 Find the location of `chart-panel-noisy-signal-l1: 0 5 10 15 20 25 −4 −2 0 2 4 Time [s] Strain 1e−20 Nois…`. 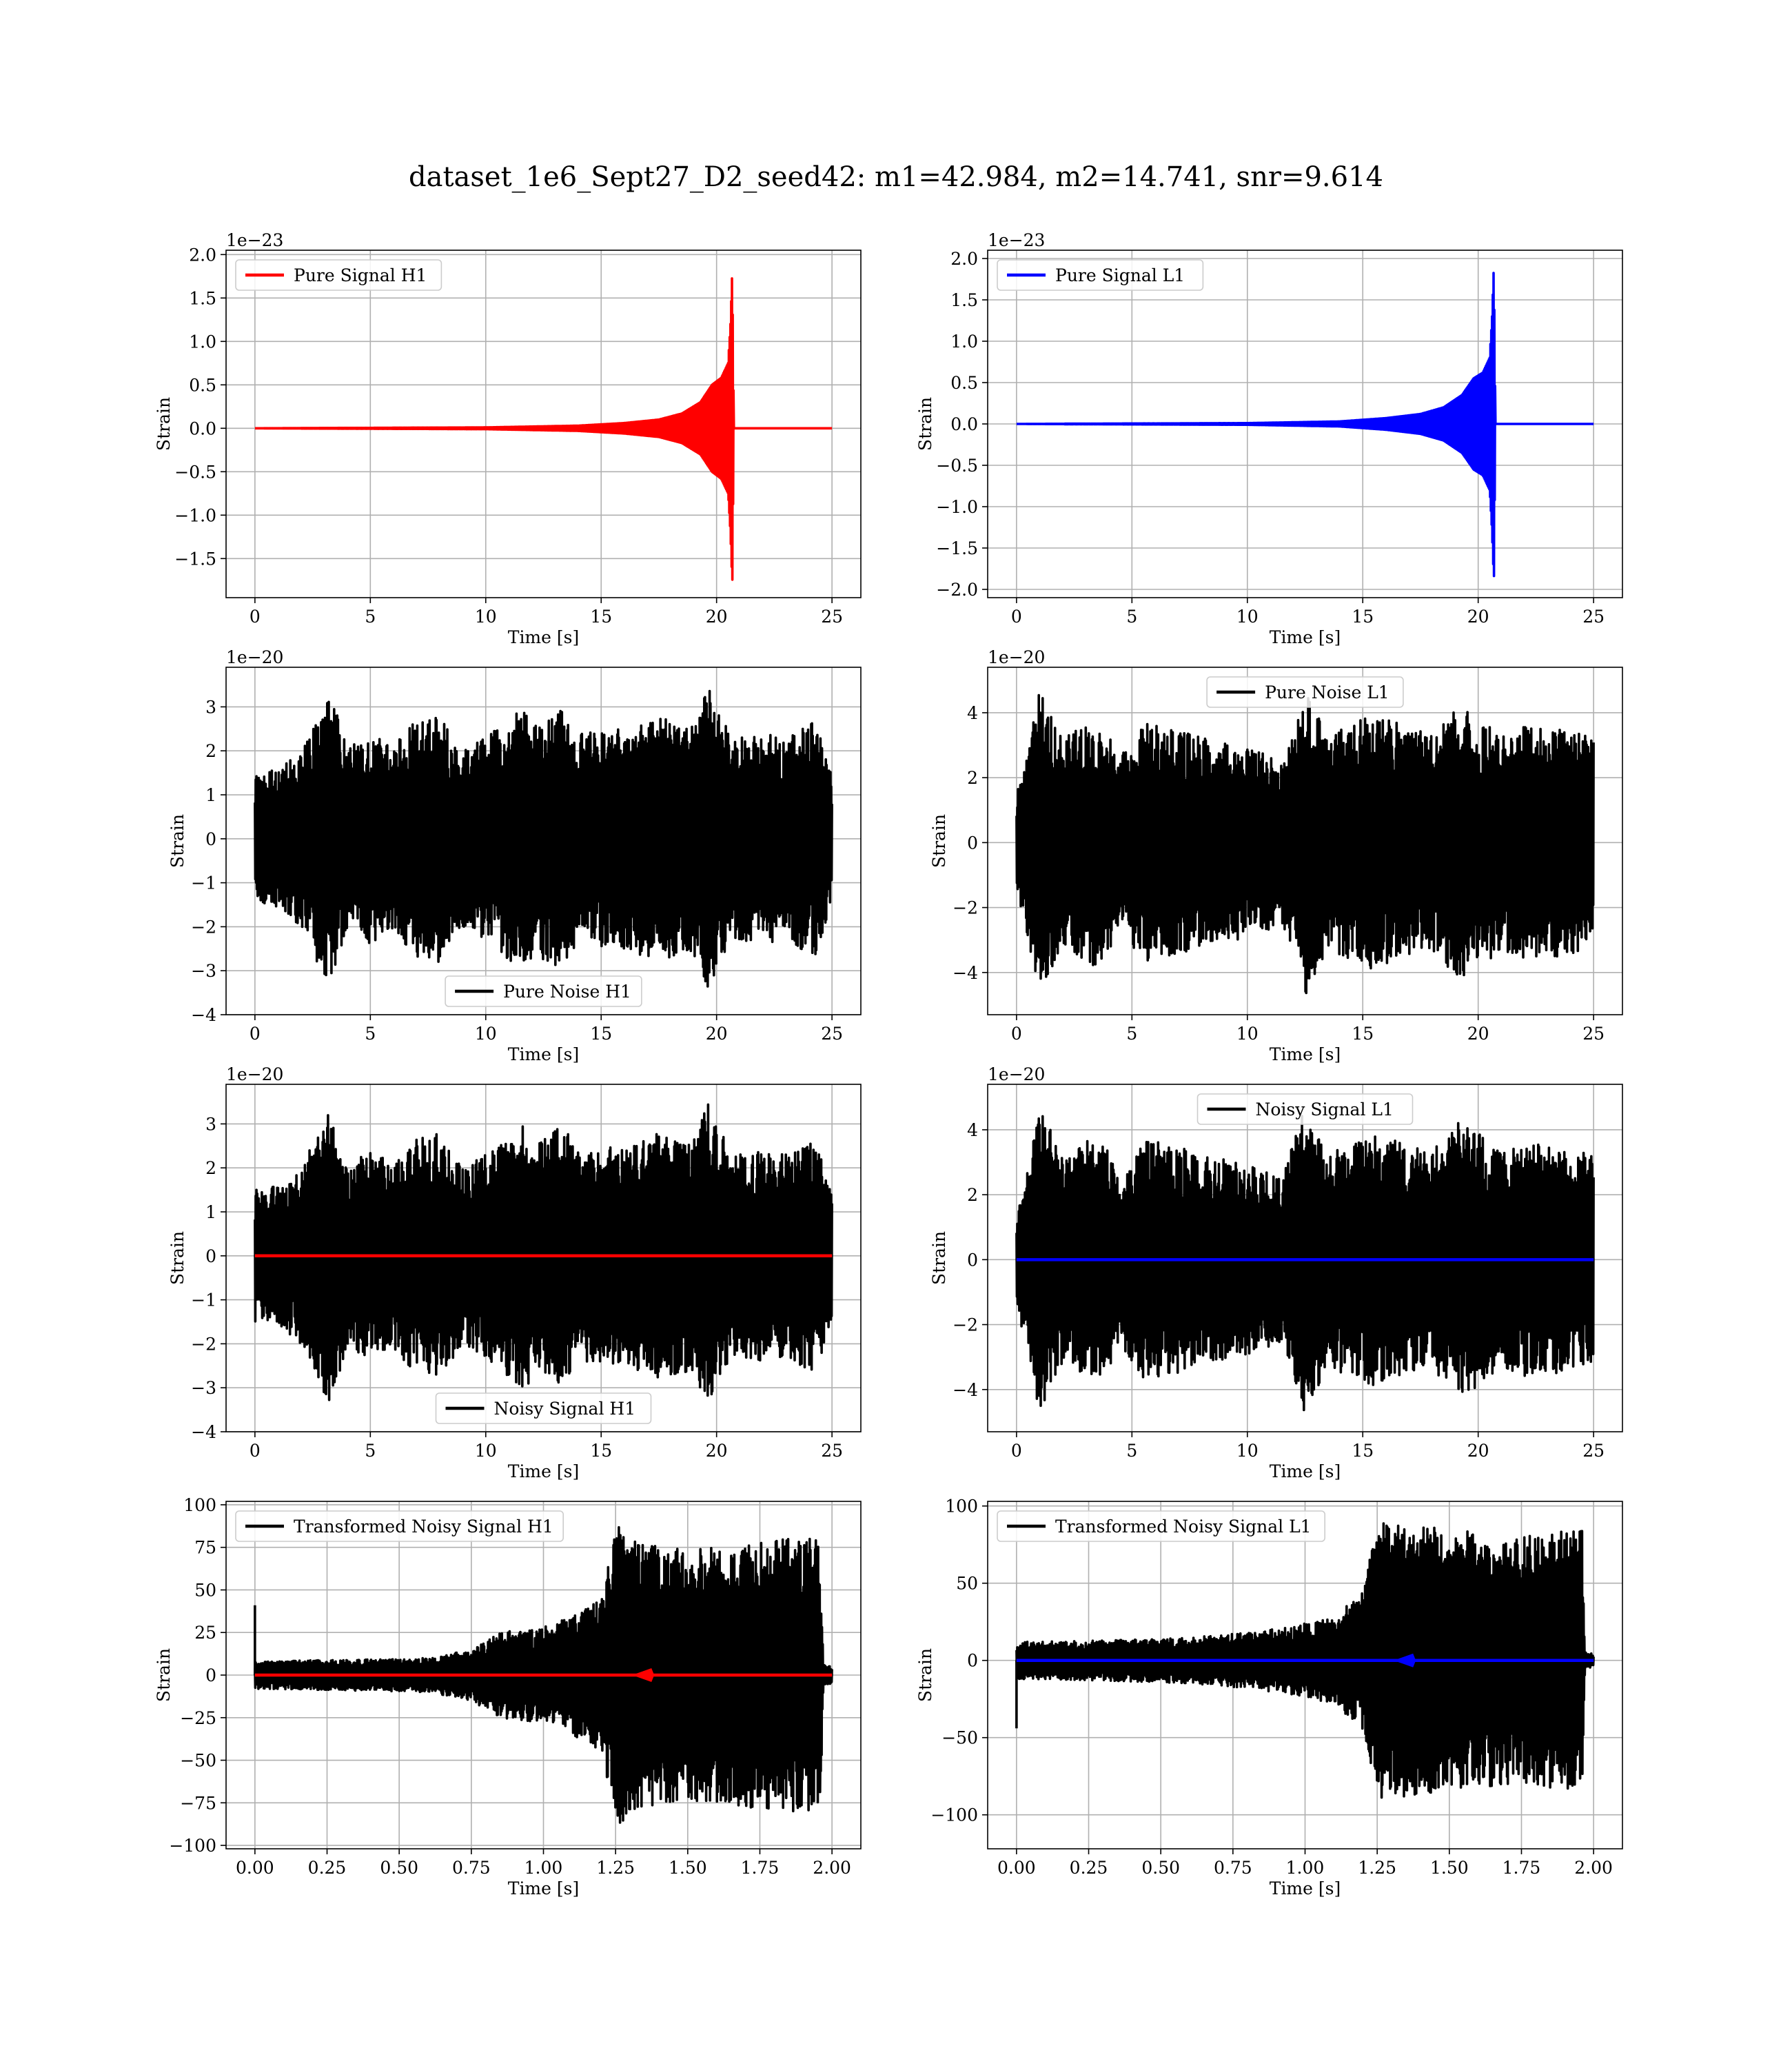

chart-panel-noisy-signal-l1: 0 5 10 15 20 25 −4 −2 0 2 4 Time [s] Strain 1e−20 Nois… is located at coordinates (1276, 1272).